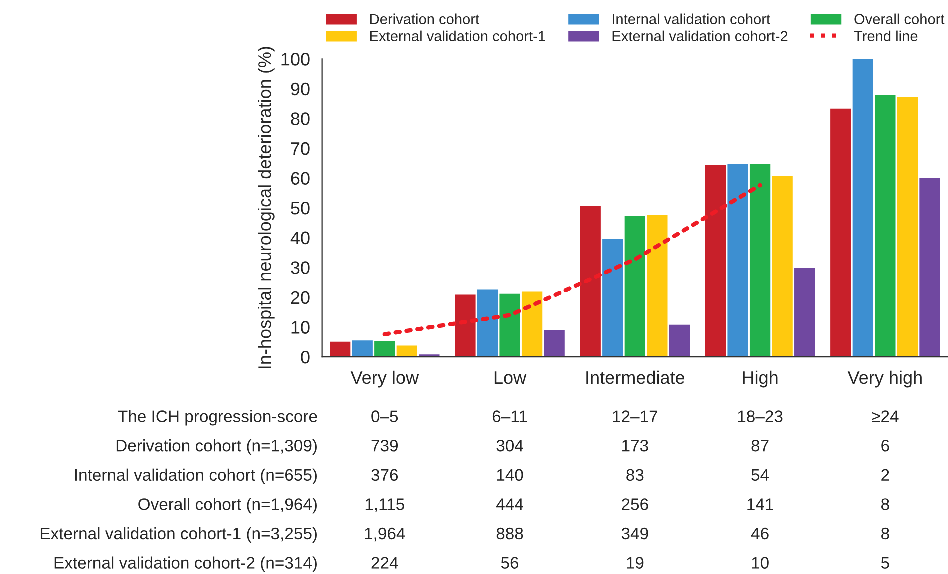 The image size is (948, 574). I want to click on y-tick-label: 30, so click(300, 268).